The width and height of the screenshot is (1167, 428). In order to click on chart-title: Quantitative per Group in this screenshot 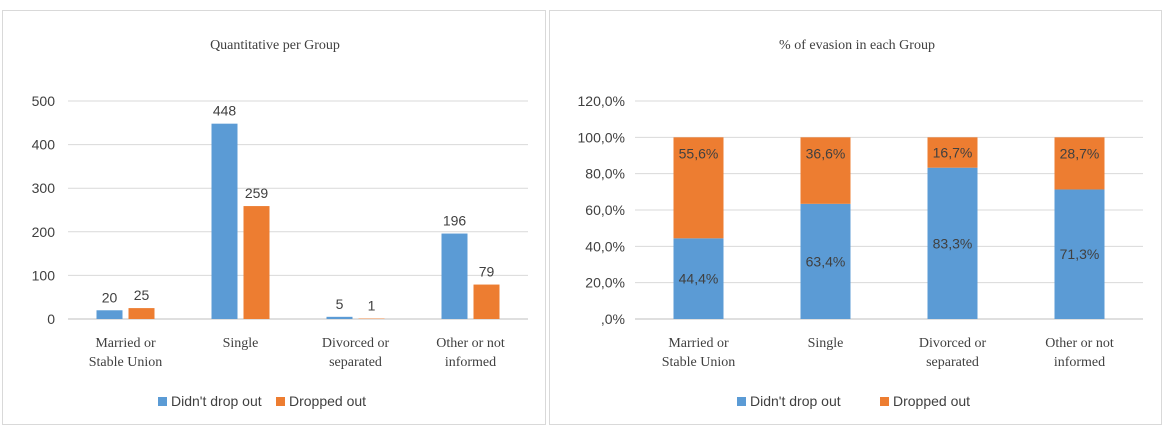, I will do `click(275, 45)`.